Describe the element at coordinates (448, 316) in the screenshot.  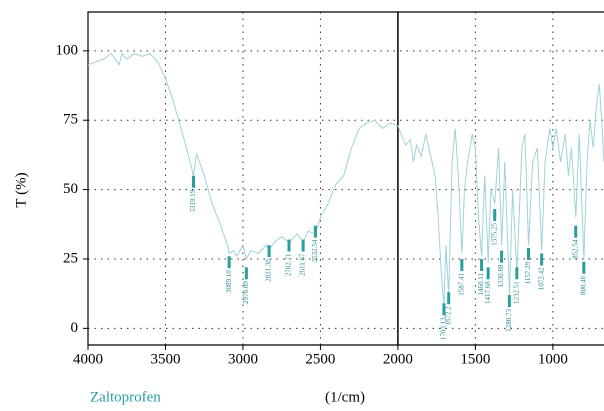
I see `peak-label: 1672.2` at that location.